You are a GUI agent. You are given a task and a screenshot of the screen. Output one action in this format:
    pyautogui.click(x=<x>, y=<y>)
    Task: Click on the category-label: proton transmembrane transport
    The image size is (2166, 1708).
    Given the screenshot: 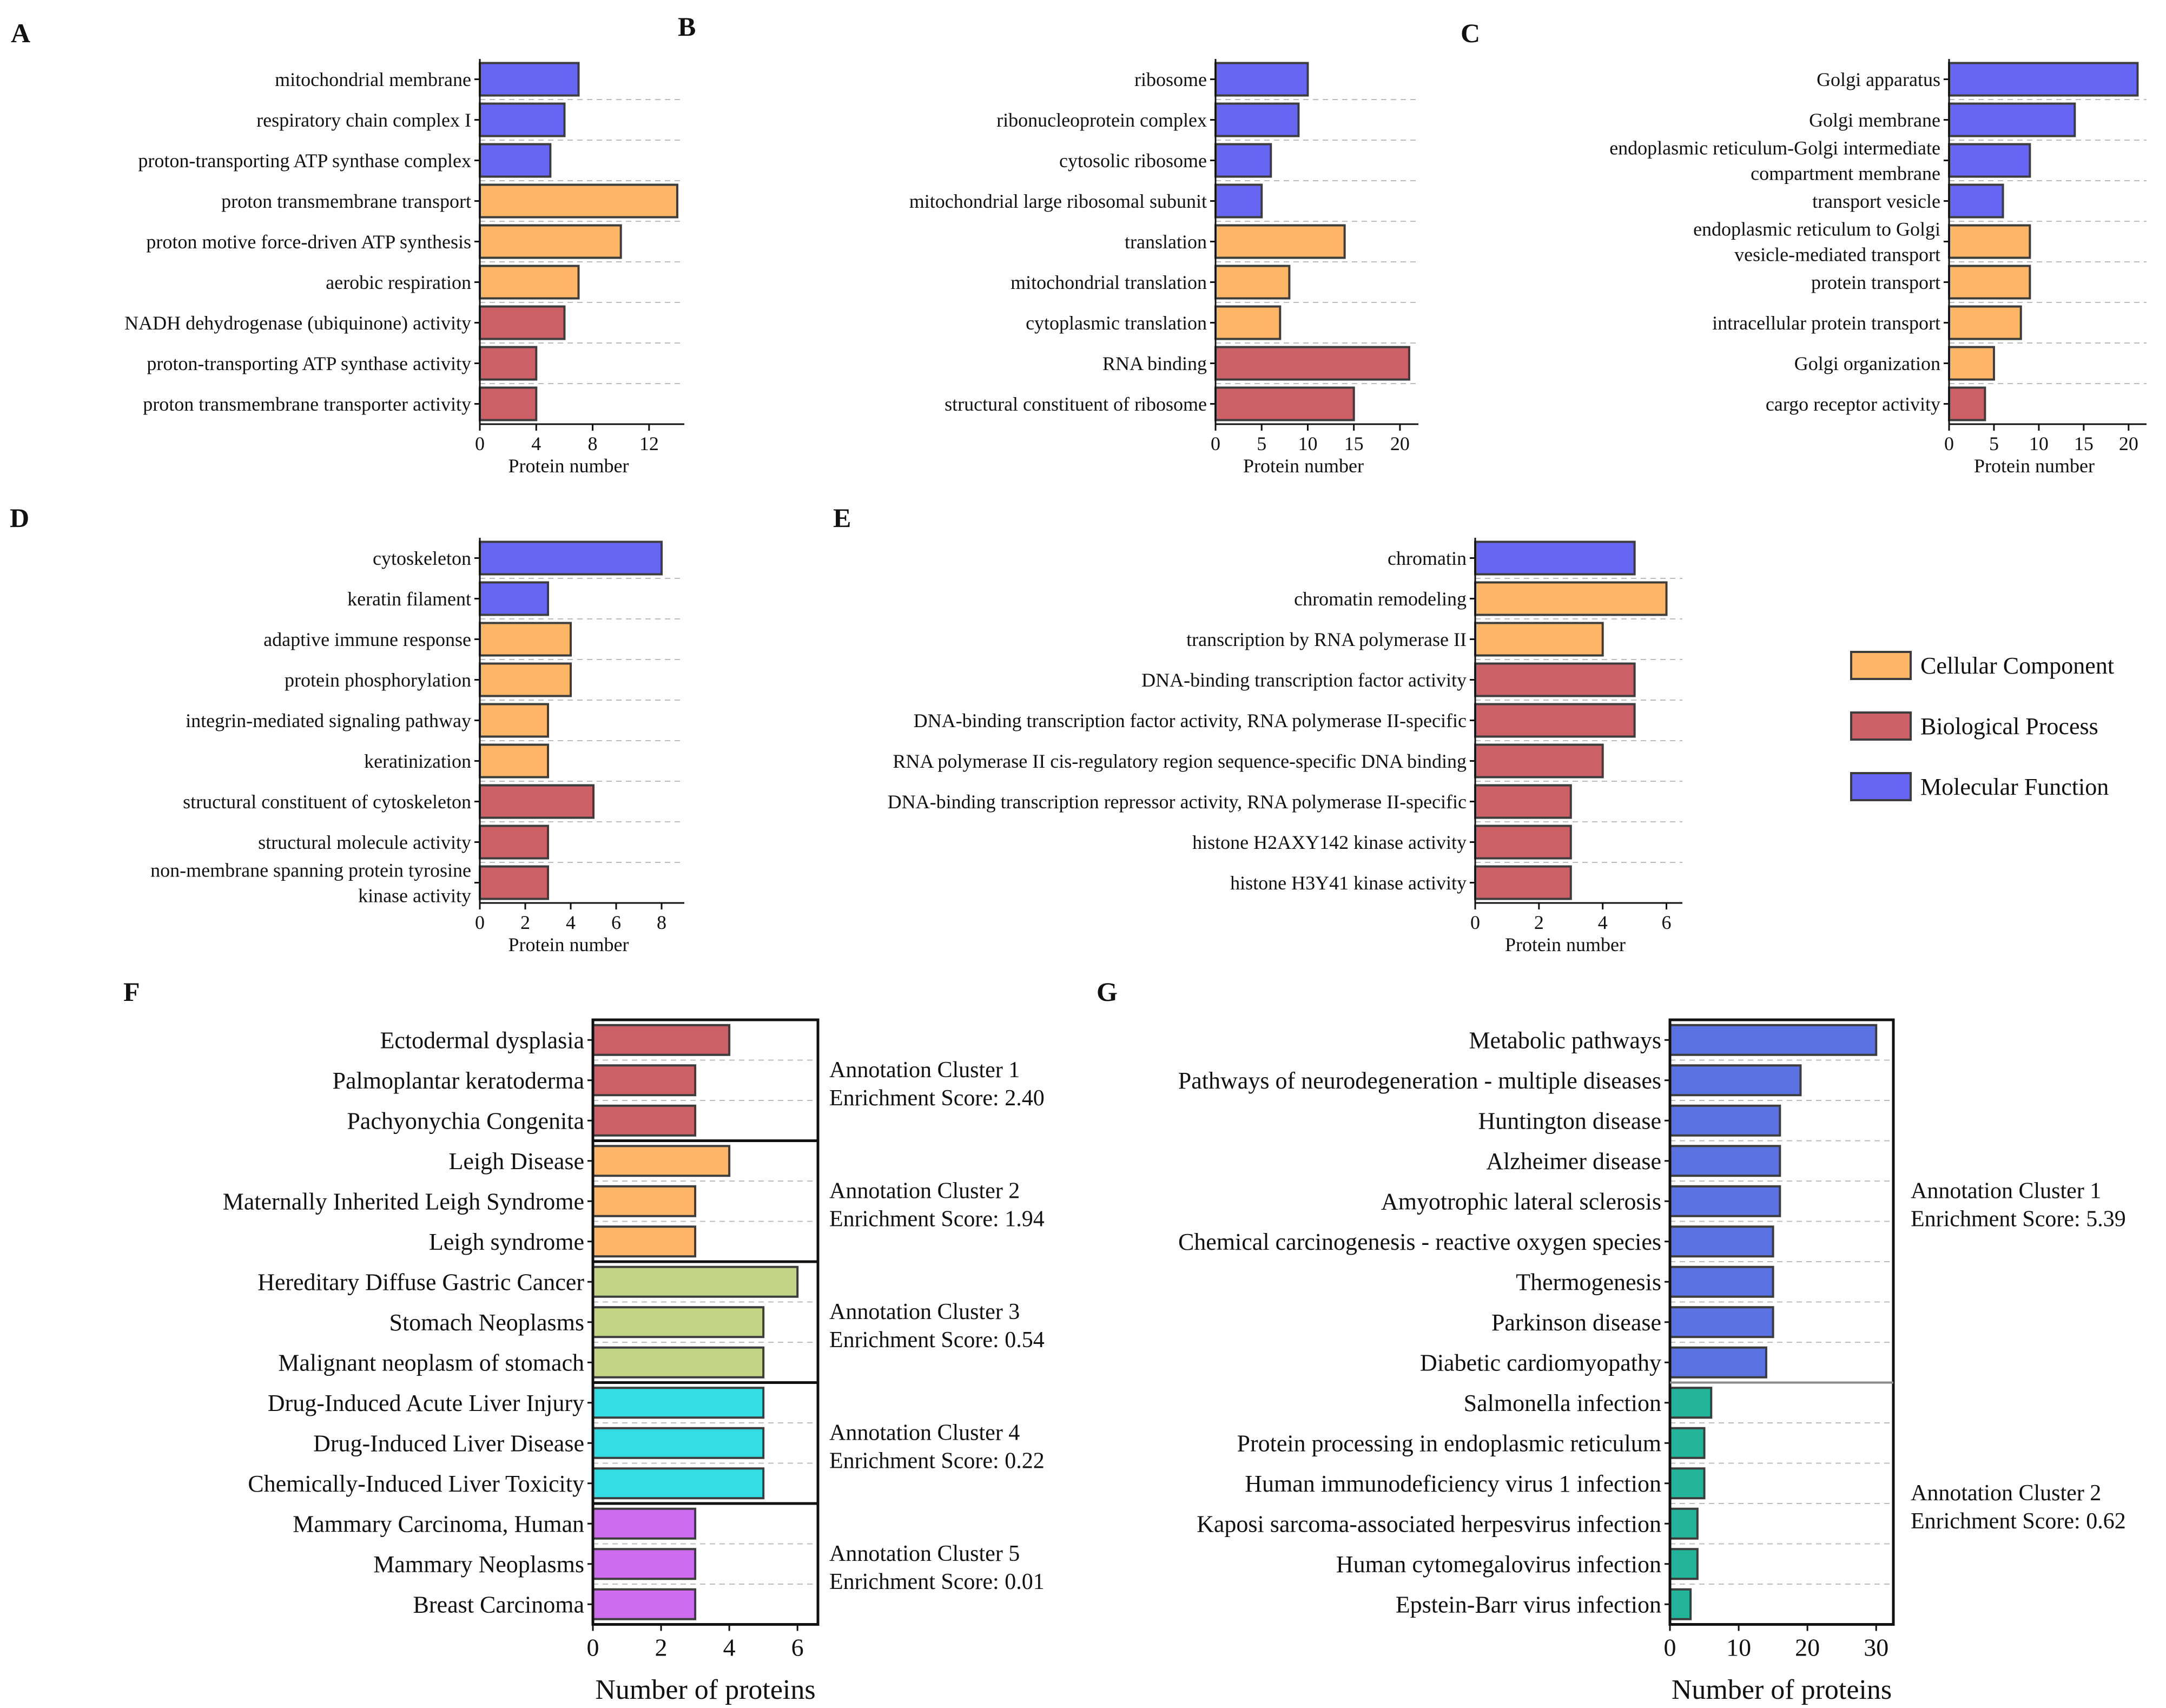 What is the action you would take?
    pyautogui.click(x=346, y=201)
    